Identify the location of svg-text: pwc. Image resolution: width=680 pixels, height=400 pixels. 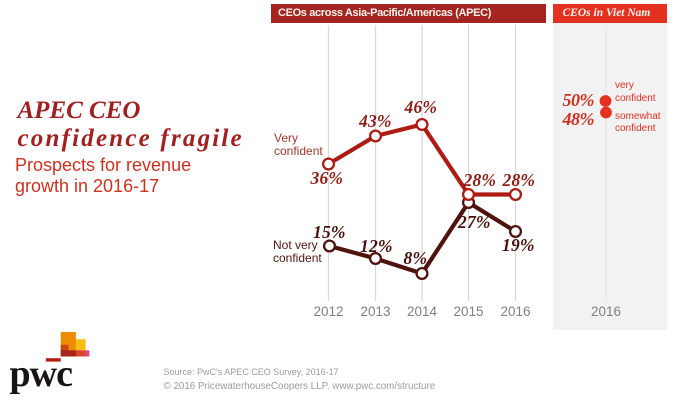
(41, 374).